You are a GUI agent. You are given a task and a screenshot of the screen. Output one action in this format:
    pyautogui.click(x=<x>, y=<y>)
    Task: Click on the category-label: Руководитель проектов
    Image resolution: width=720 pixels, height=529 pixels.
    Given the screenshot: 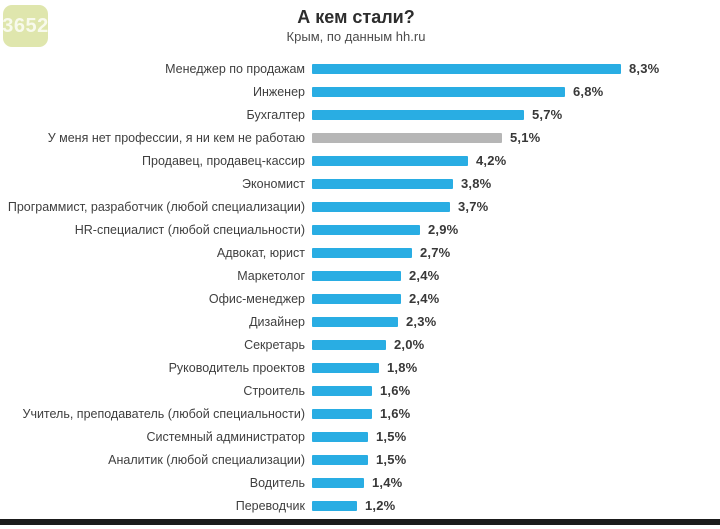 What is the action you would take?
    pyautogui.click(x=236, y=367)
    